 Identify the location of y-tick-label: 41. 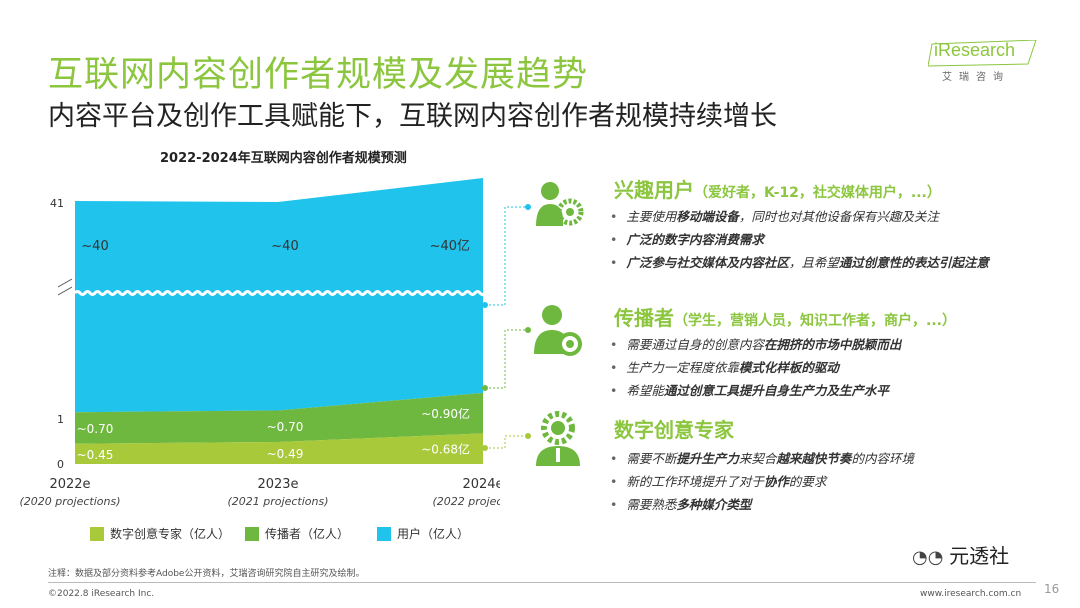
(57, 203).